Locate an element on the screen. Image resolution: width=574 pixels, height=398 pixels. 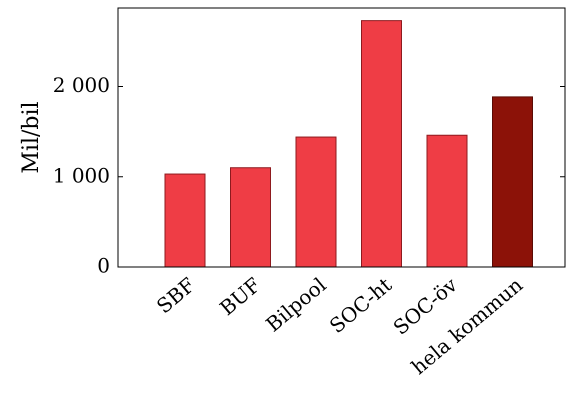
bar-soc-v is located at coordinates (447, 201).